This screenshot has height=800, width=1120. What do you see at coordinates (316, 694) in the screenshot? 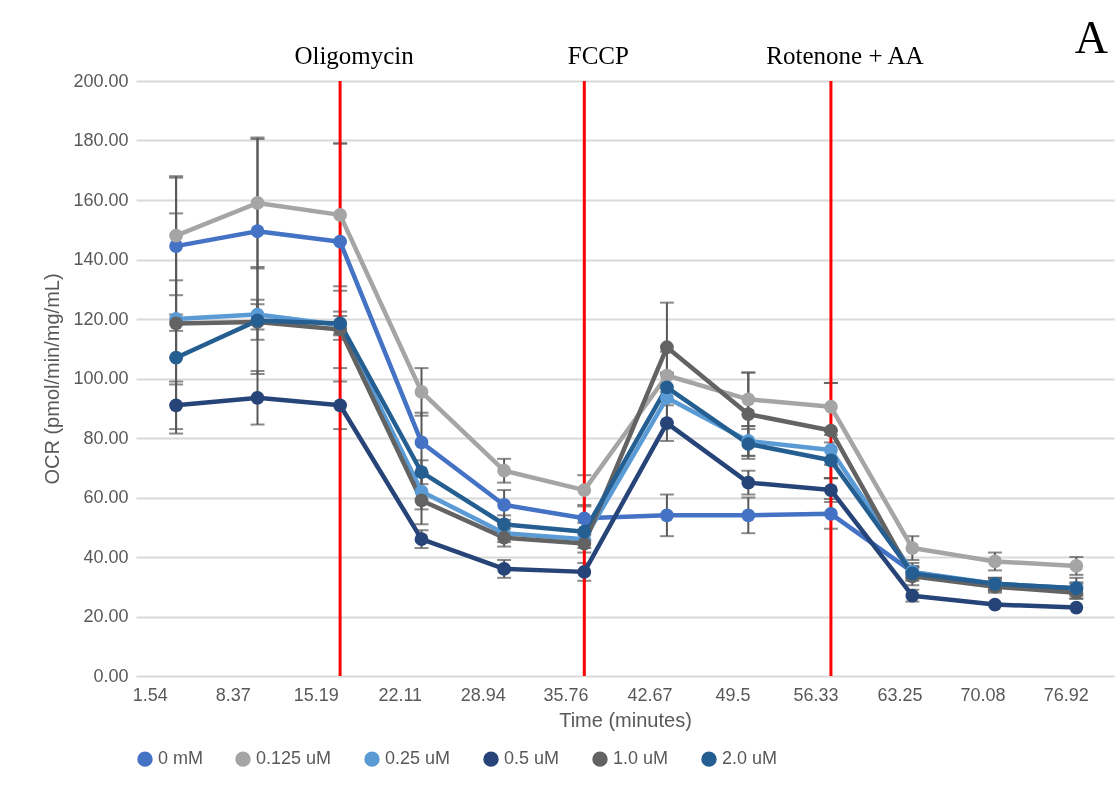
I see `x-tick-label: 15.19` at bounding box center [316, 694].